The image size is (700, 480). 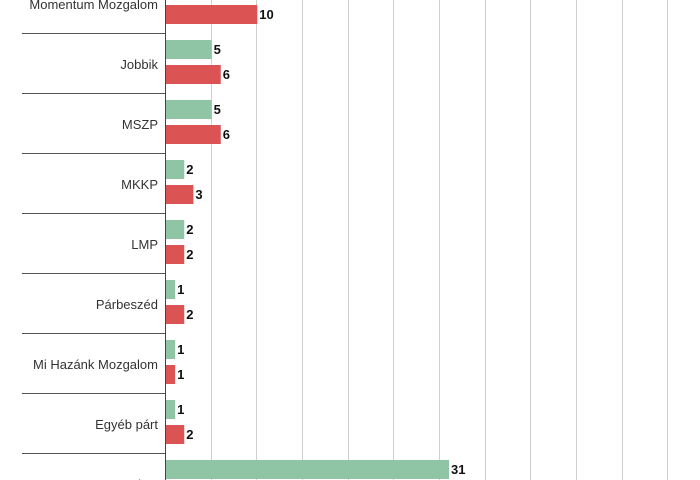 I want to click on category-label: Egyéb párt, so click(x=126, y=424).